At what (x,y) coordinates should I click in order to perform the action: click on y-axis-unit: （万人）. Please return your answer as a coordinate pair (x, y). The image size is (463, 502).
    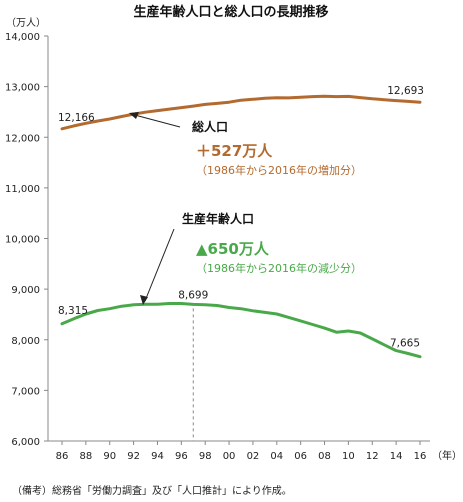
    Looking at the image, I should click on (26, 23).